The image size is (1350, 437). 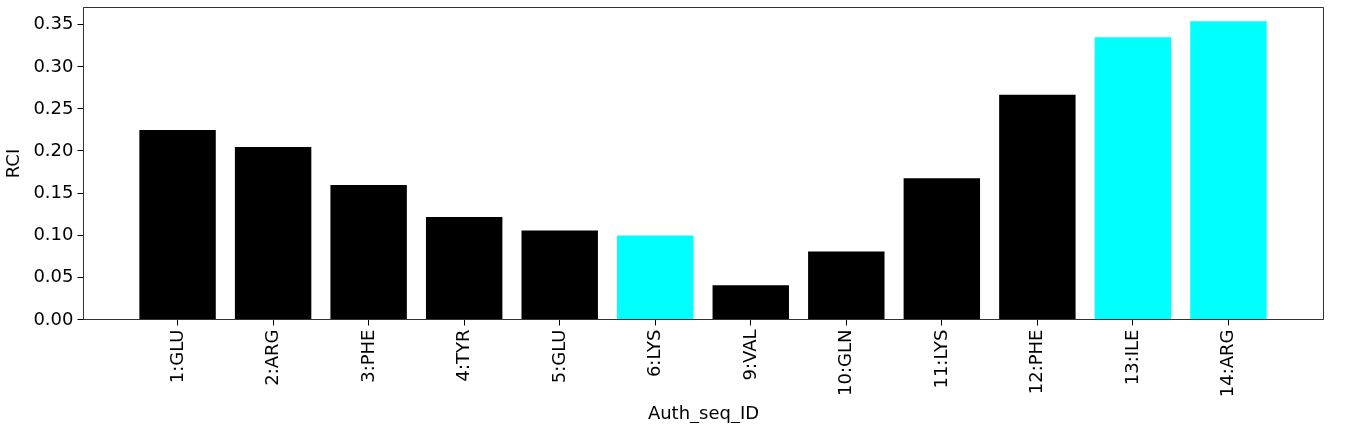 What do you see at coordinates (53, 318) in the screenshot?
I see `y-tick-label: 0.00` at bounding box center [53, 318].